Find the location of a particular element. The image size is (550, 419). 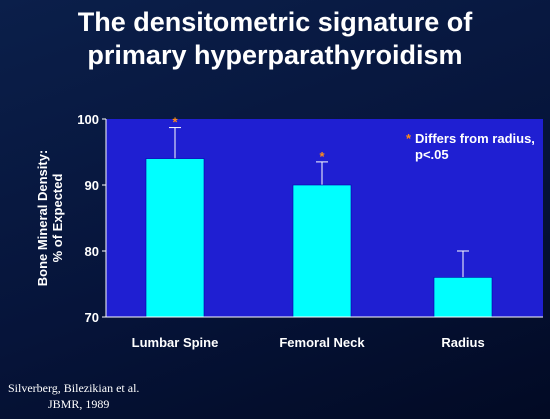

y-tick-label: 100 is located at coordinates (88, 119).